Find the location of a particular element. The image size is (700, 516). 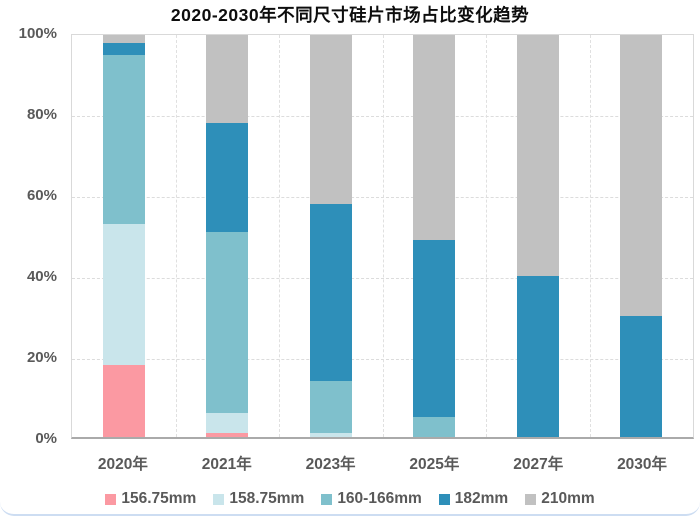

stacked-bar-2030年 is located at coordinates (641, 236).